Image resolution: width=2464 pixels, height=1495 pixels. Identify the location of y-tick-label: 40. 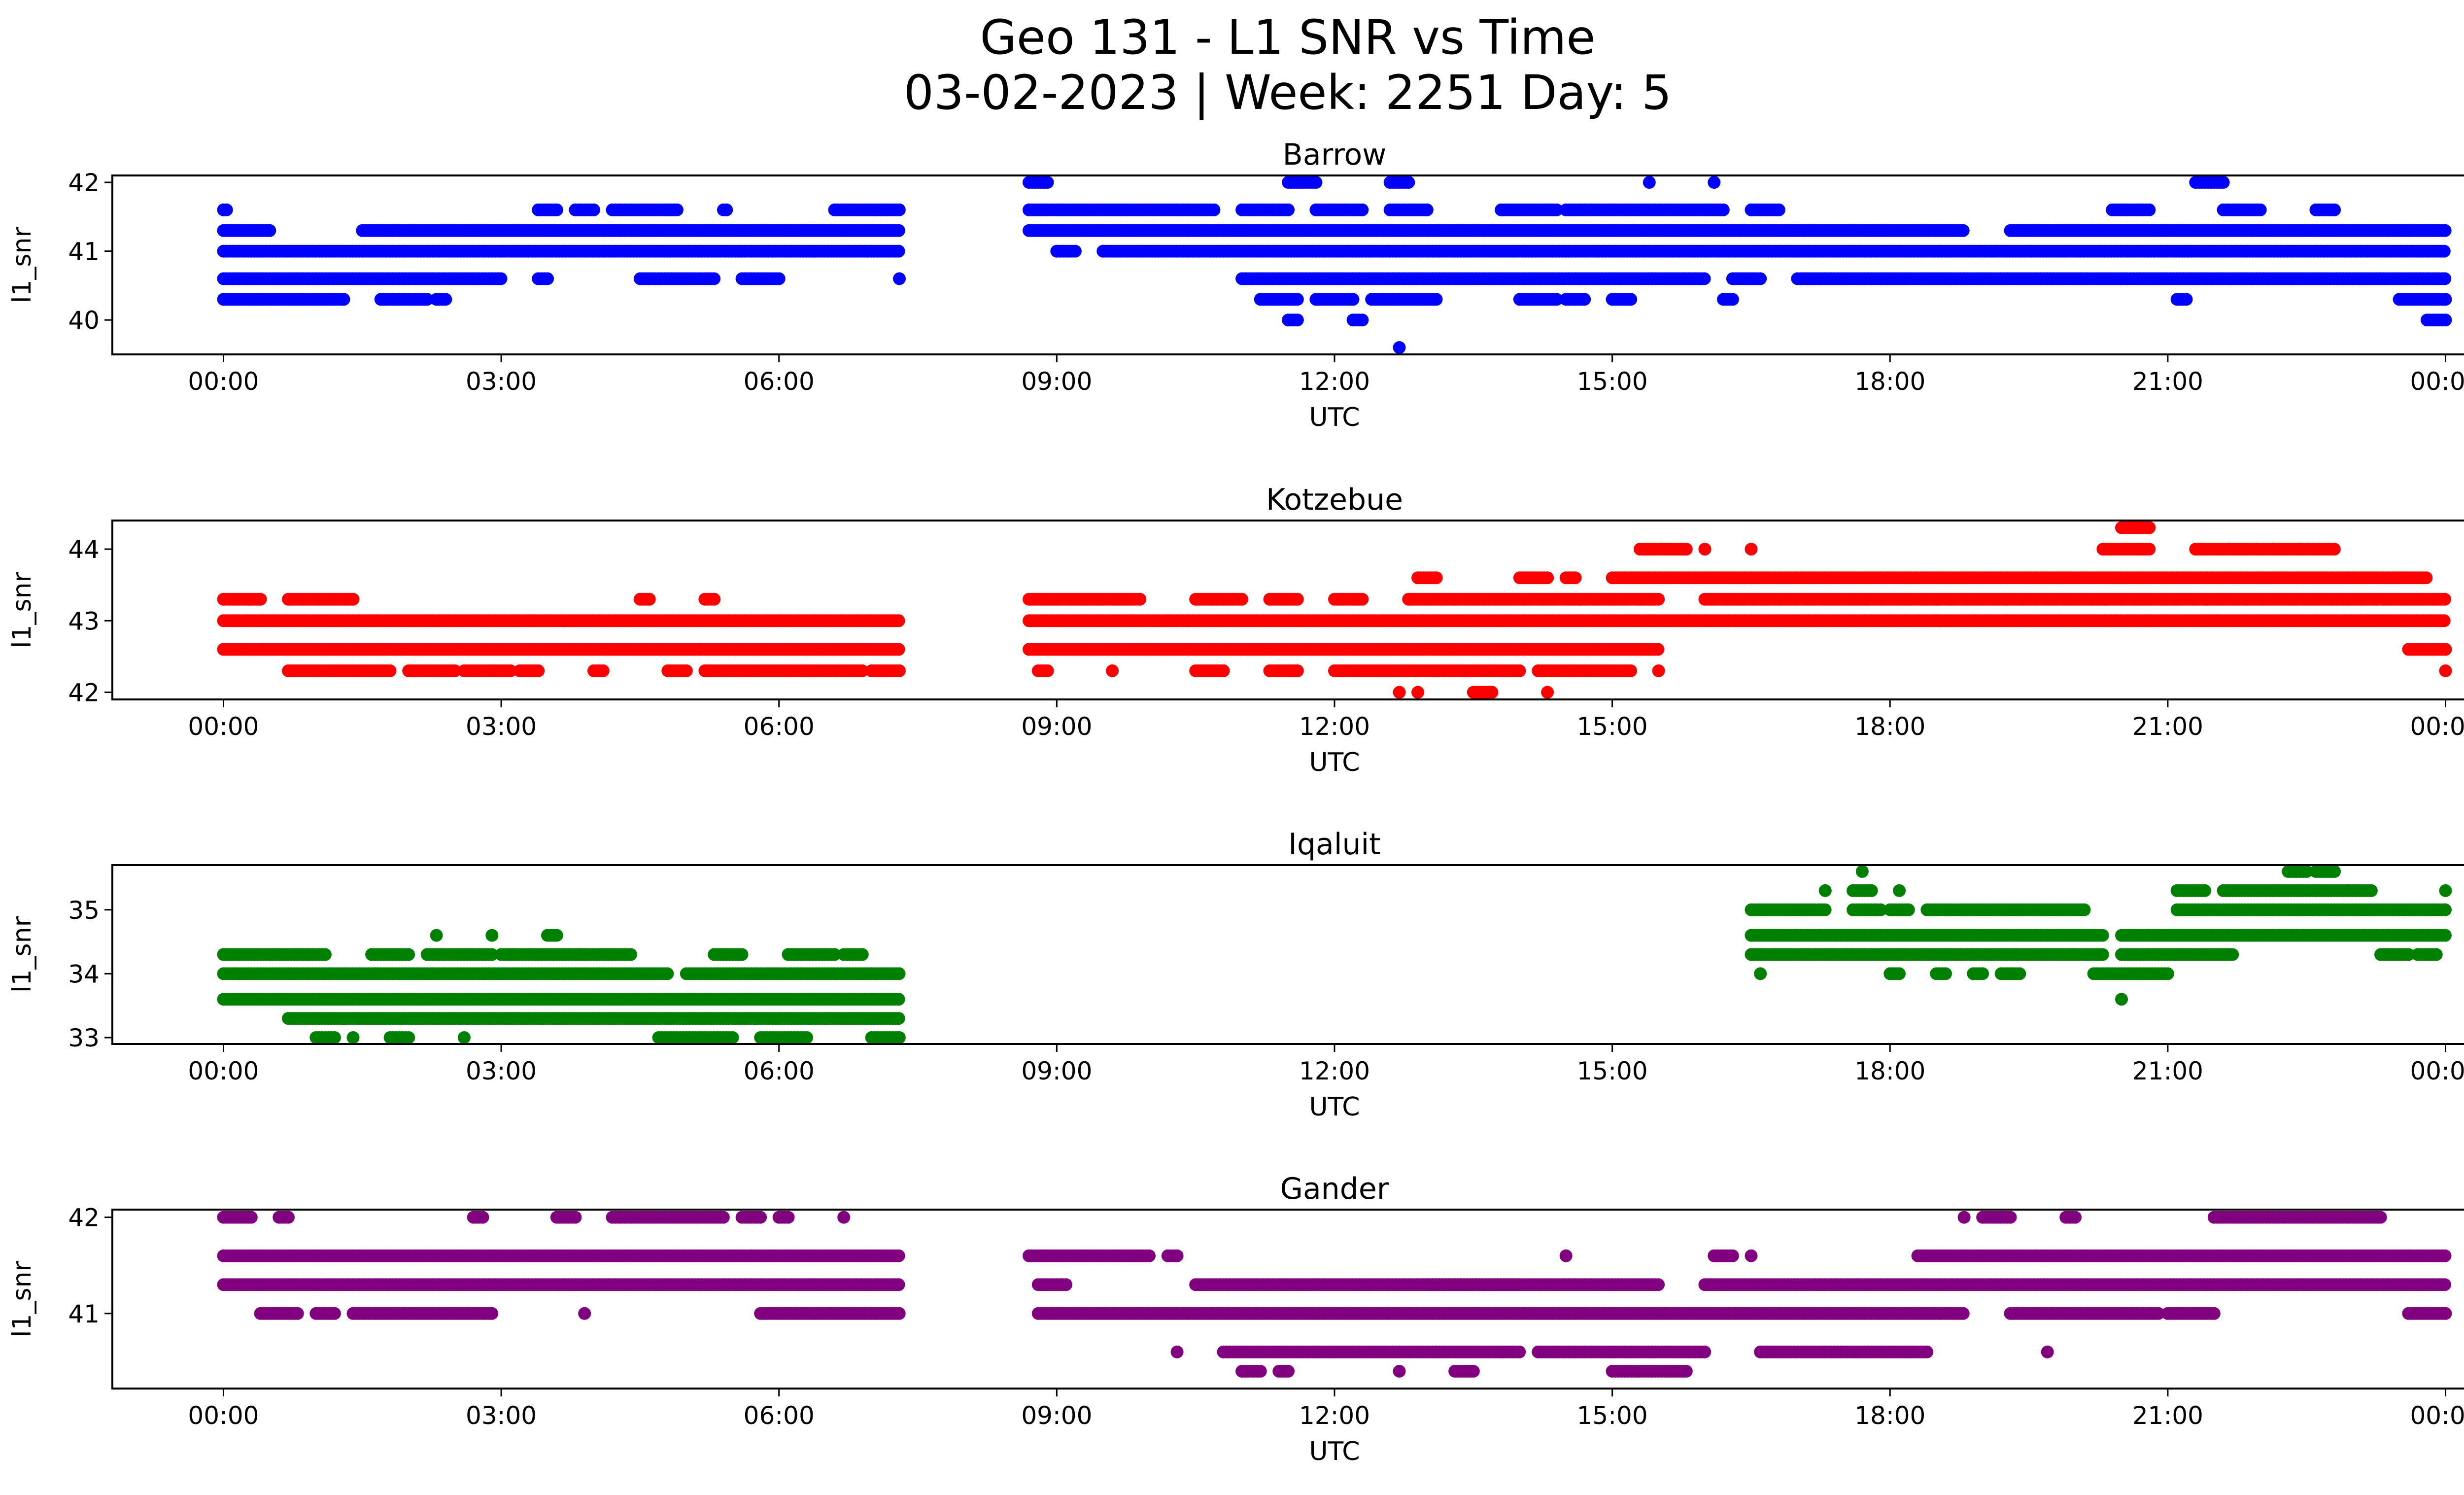
(84, 320).